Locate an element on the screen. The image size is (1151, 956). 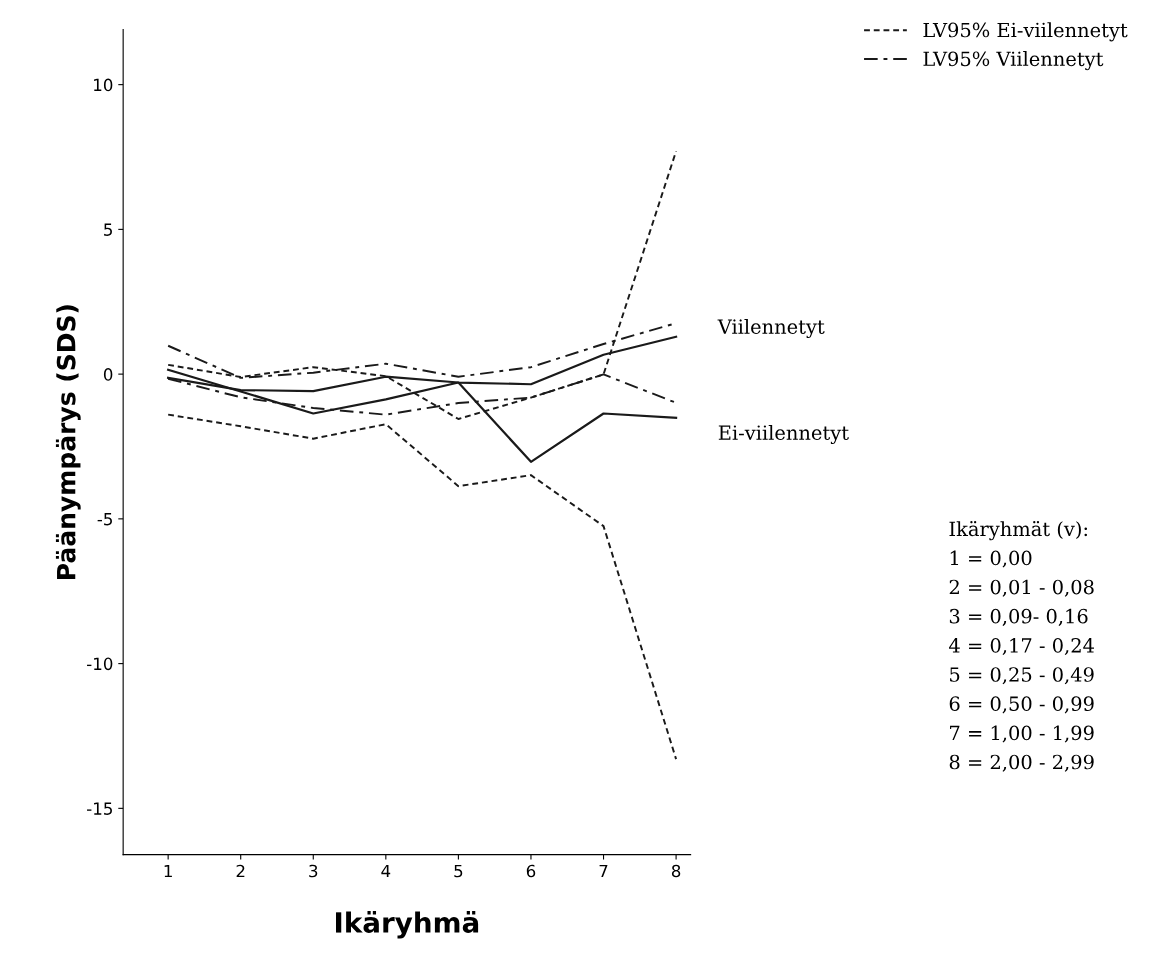
x-tick-label: 1 is located at coordinates (168, 871).